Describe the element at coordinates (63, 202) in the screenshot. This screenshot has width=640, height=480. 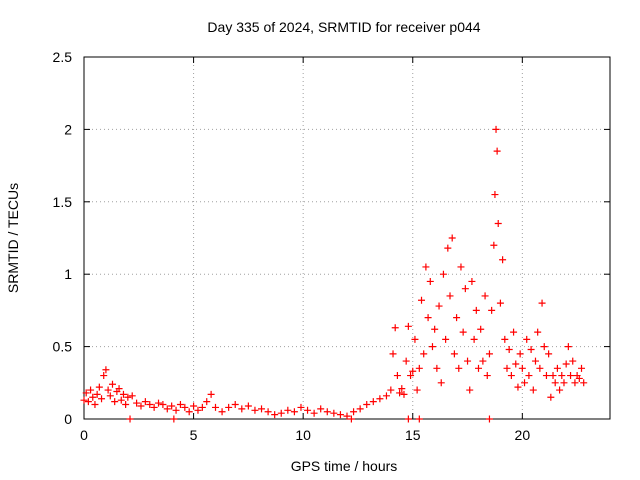
I see `y-tick-label: 1.5` at that location.